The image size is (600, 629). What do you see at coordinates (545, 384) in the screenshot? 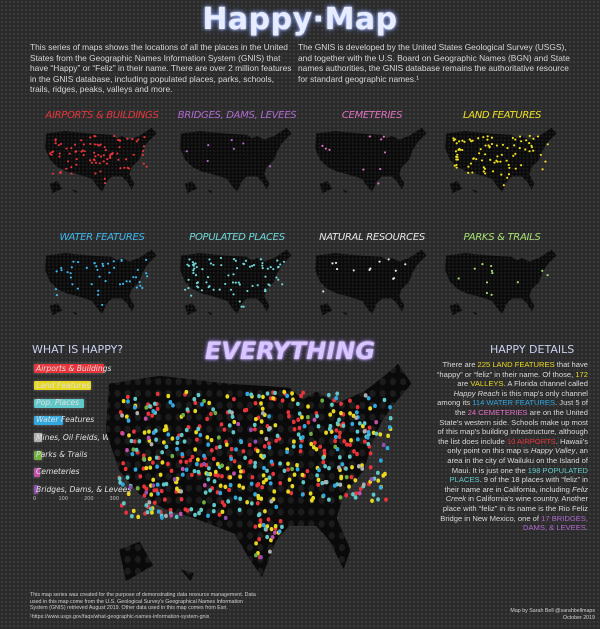
I see `details-text: . A Florida channel called` at bounding box center [545, 384].